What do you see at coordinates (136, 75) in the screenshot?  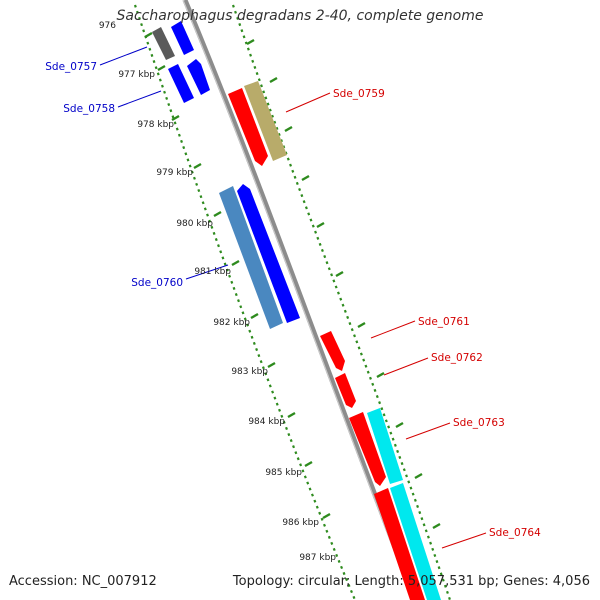 I see `scale-label-977: 977 kbp` at bounding box center [136, 75].